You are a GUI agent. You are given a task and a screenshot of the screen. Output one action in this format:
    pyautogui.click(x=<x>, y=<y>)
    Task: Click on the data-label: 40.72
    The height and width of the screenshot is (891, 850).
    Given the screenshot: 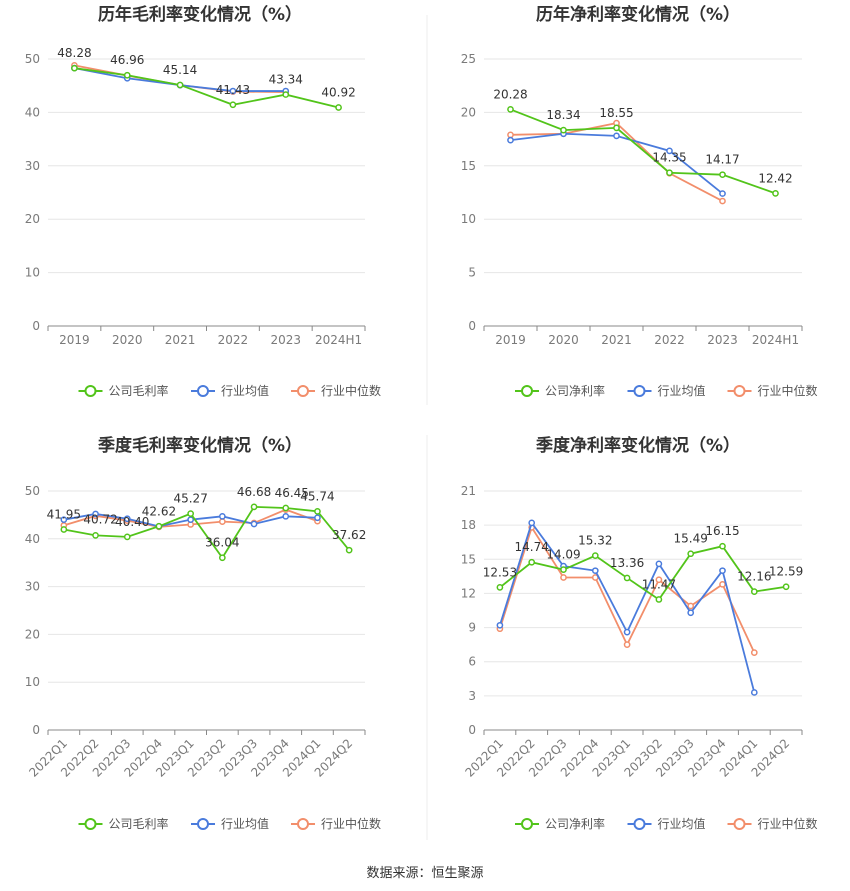 What is the action you would take?
    pyautogui.click(x=100, y=519)
    